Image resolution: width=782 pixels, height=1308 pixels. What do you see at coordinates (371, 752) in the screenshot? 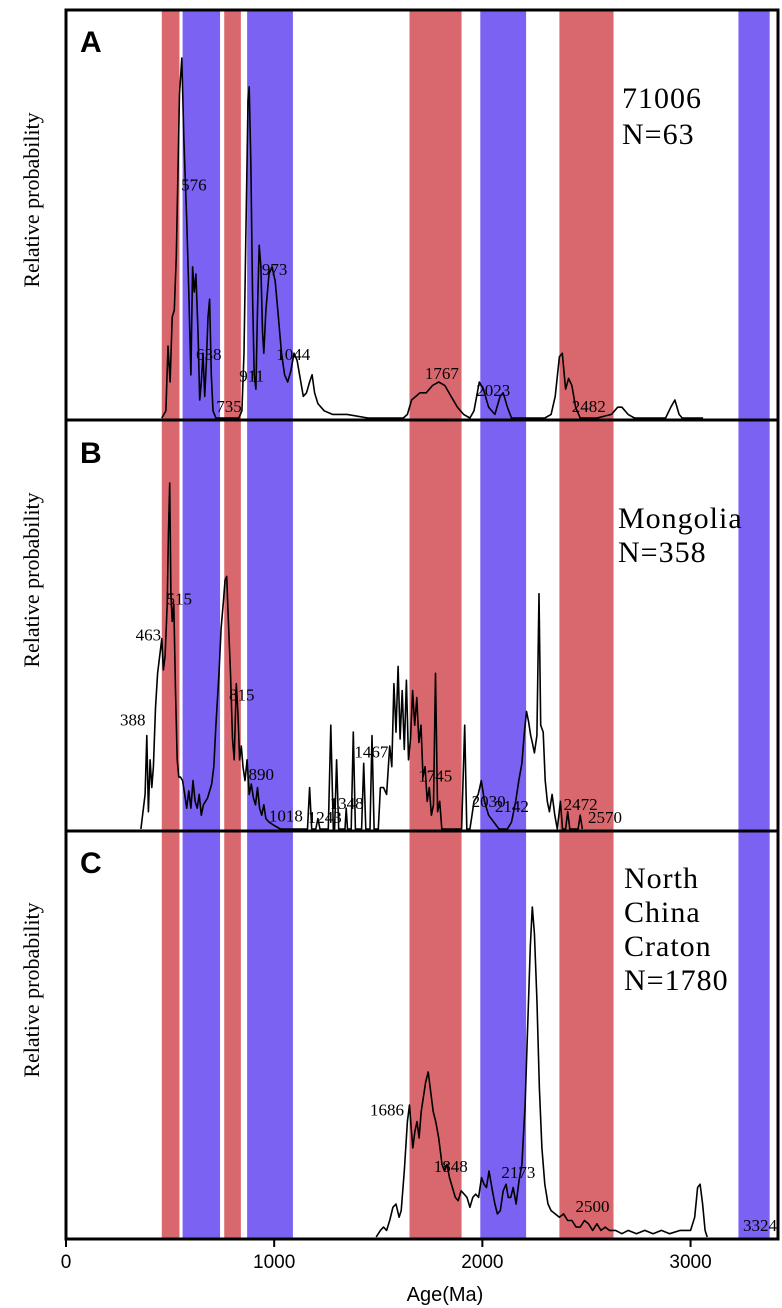
I see `peak-label-b-1467: 1467` at bounding box center [371, 752].